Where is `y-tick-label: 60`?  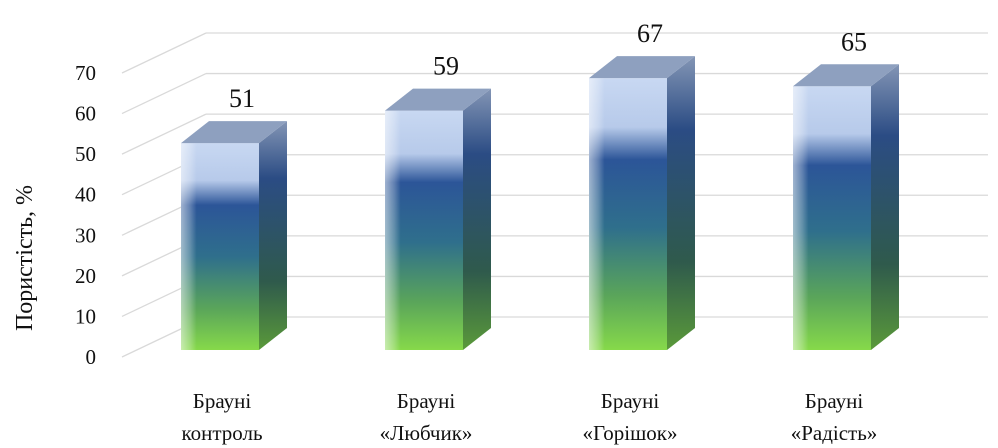
y-tick-label: 60 is located at coordinates (85, 114).